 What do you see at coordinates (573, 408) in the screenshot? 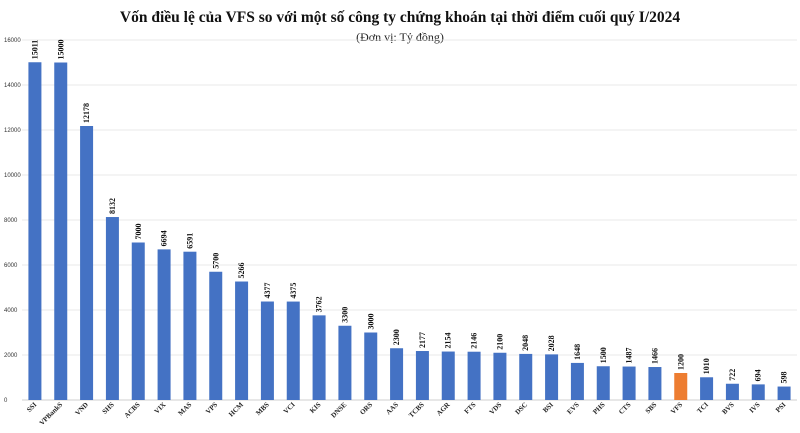
I see `category-label-evs: EVS` at bounding box center [573, 408].